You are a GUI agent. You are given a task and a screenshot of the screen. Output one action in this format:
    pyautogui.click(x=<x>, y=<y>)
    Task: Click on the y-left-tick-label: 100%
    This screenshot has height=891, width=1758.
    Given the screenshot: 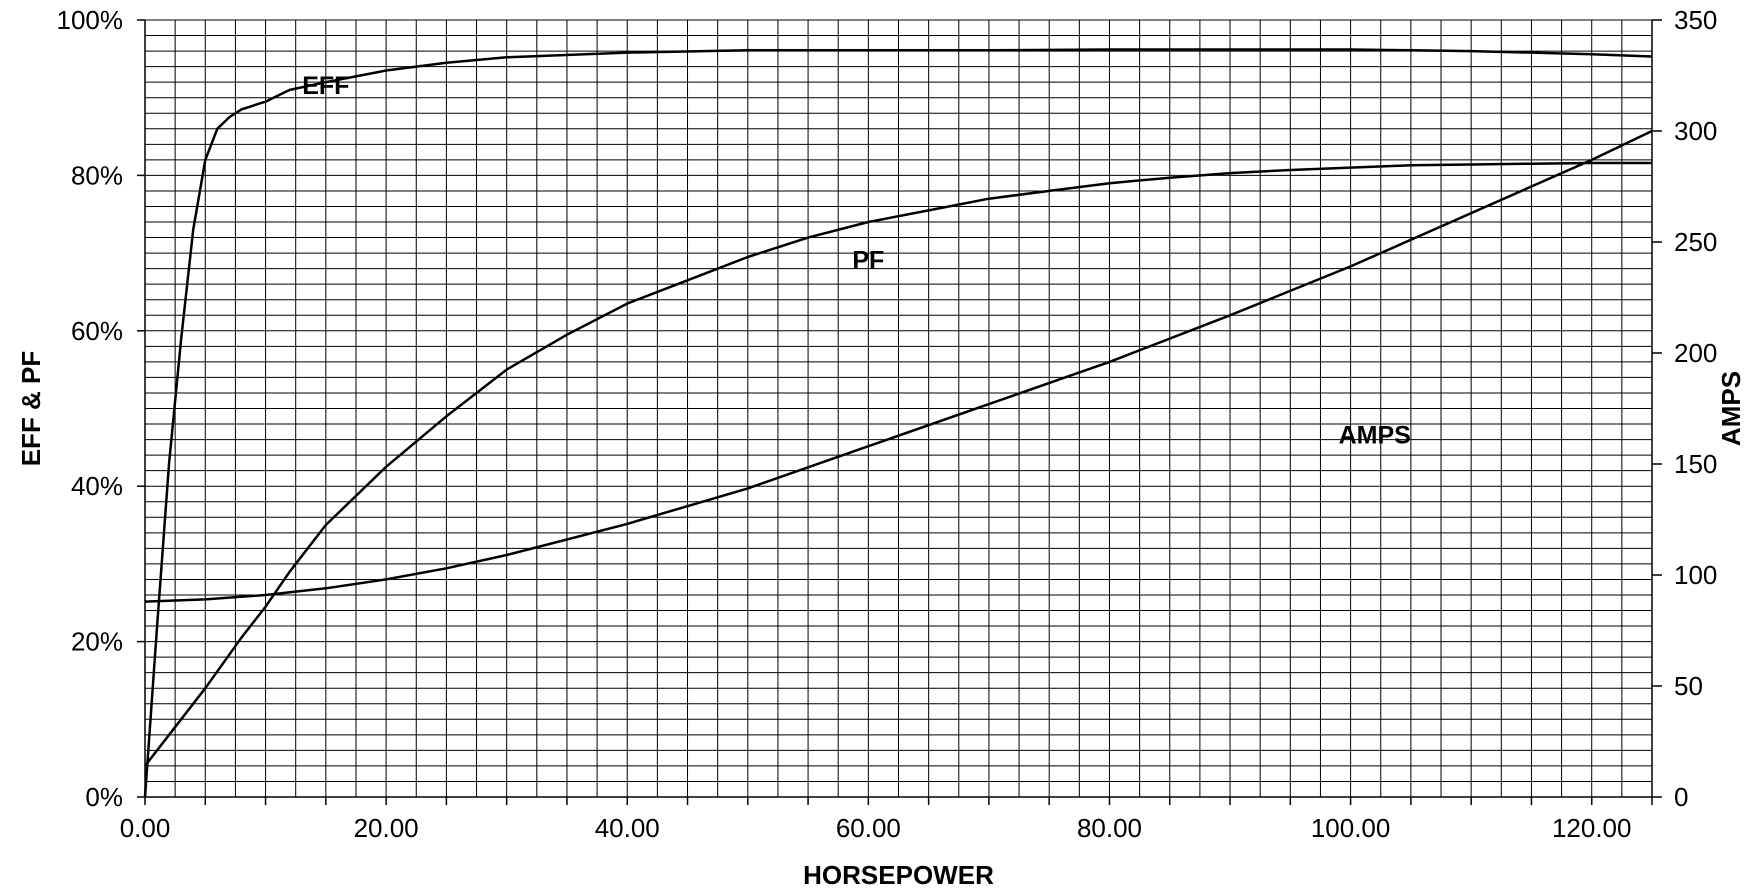 What is the action you would take?
    pyautogui.click(x=90, y=20)
    